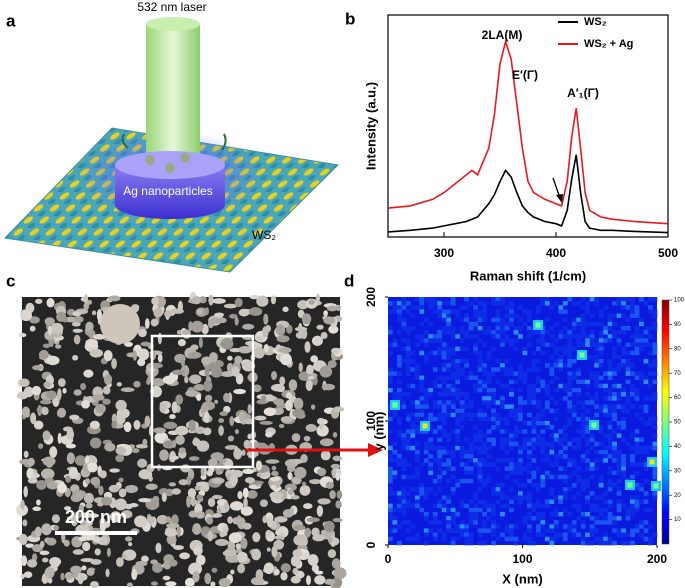 The width and height of the screenshot is (685, 588). I want to click on hotspot, so click(425, 426).